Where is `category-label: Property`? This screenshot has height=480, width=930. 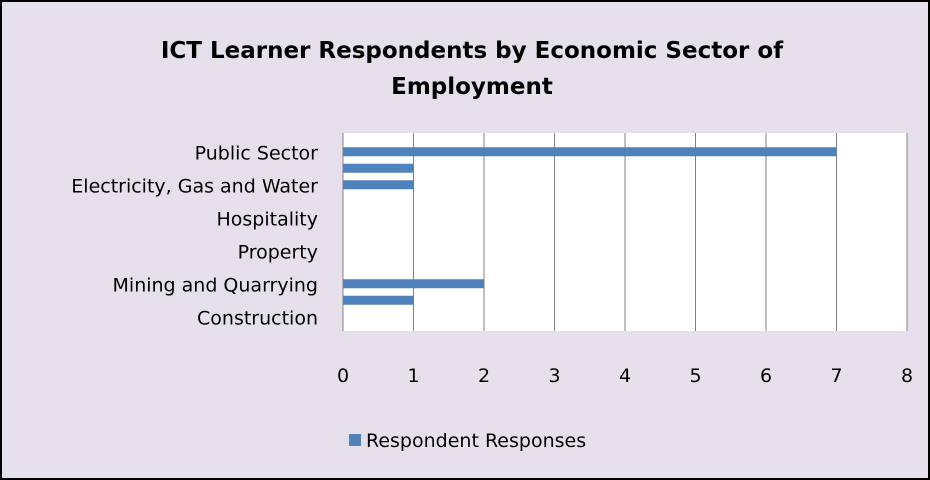 category-label: Property is located at coordinates (278, 253).